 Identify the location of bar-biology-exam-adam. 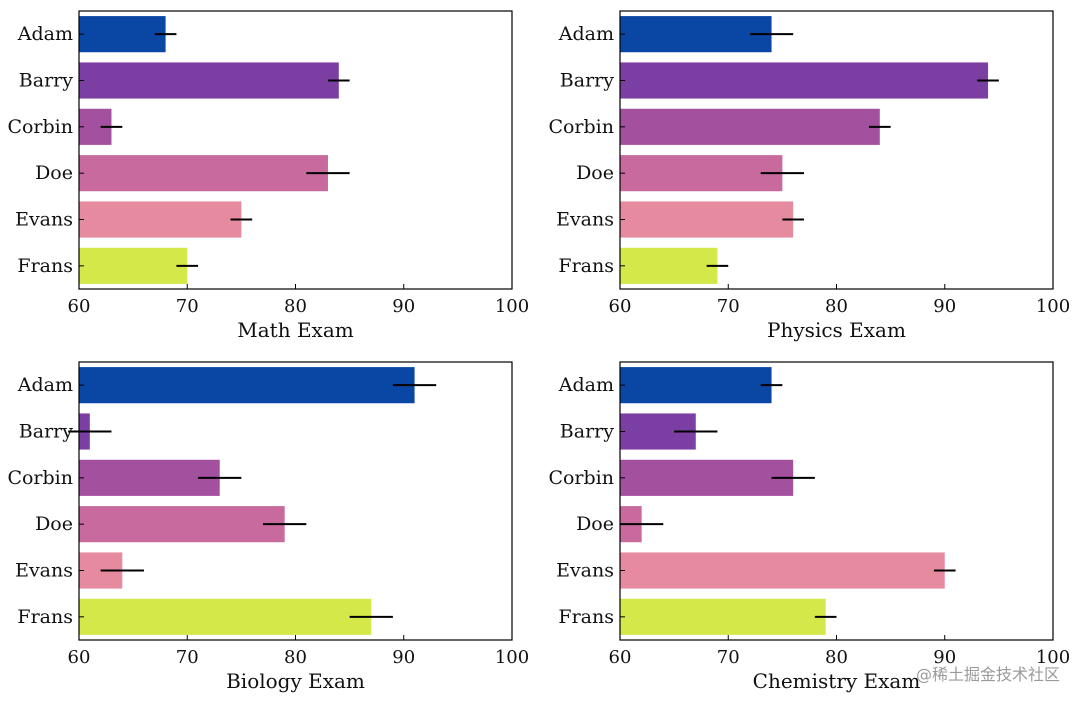
(247, 385).